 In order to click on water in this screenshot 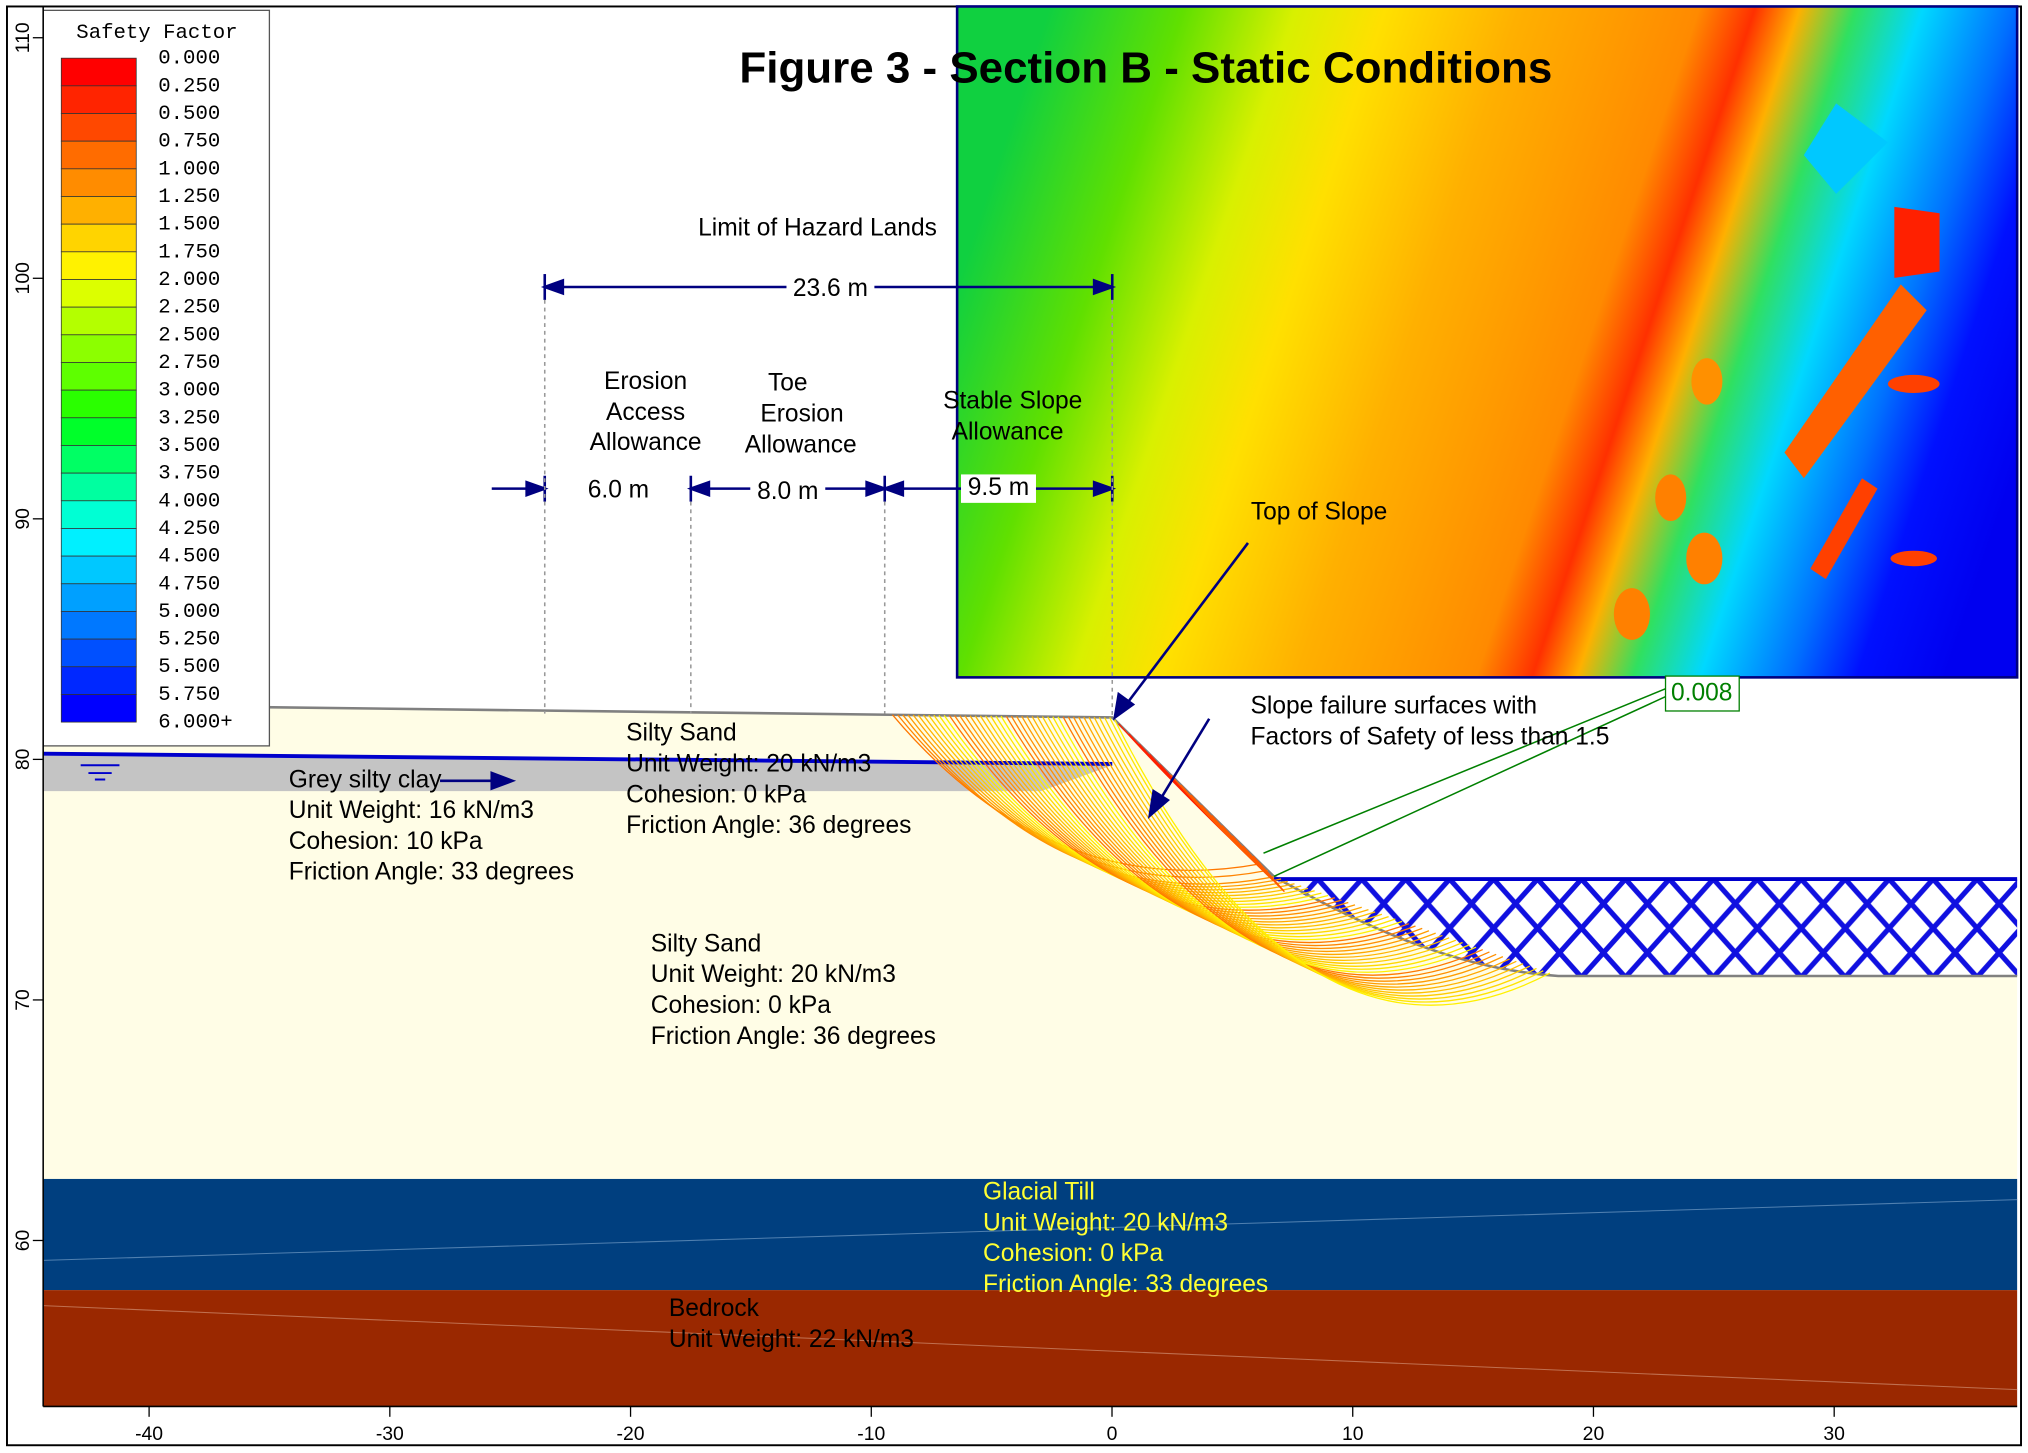, I will do `click(1645, 927)`.